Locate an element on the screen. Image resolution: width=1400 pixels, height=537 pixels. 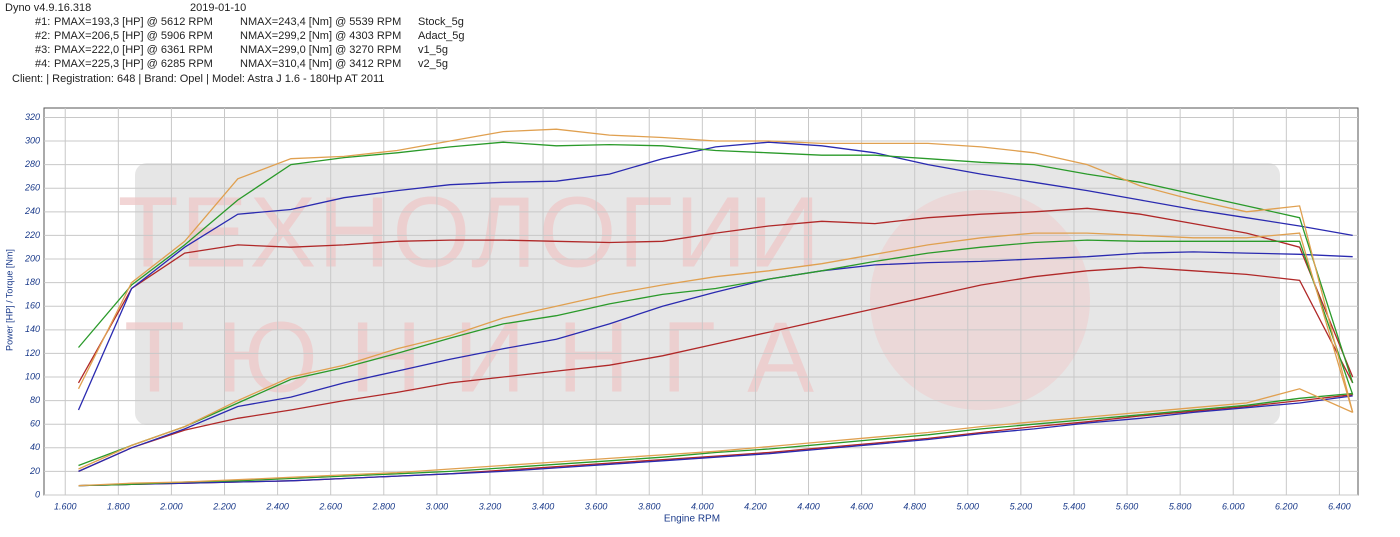
y-tick-label: 40 is located at coordinates (35, 447).